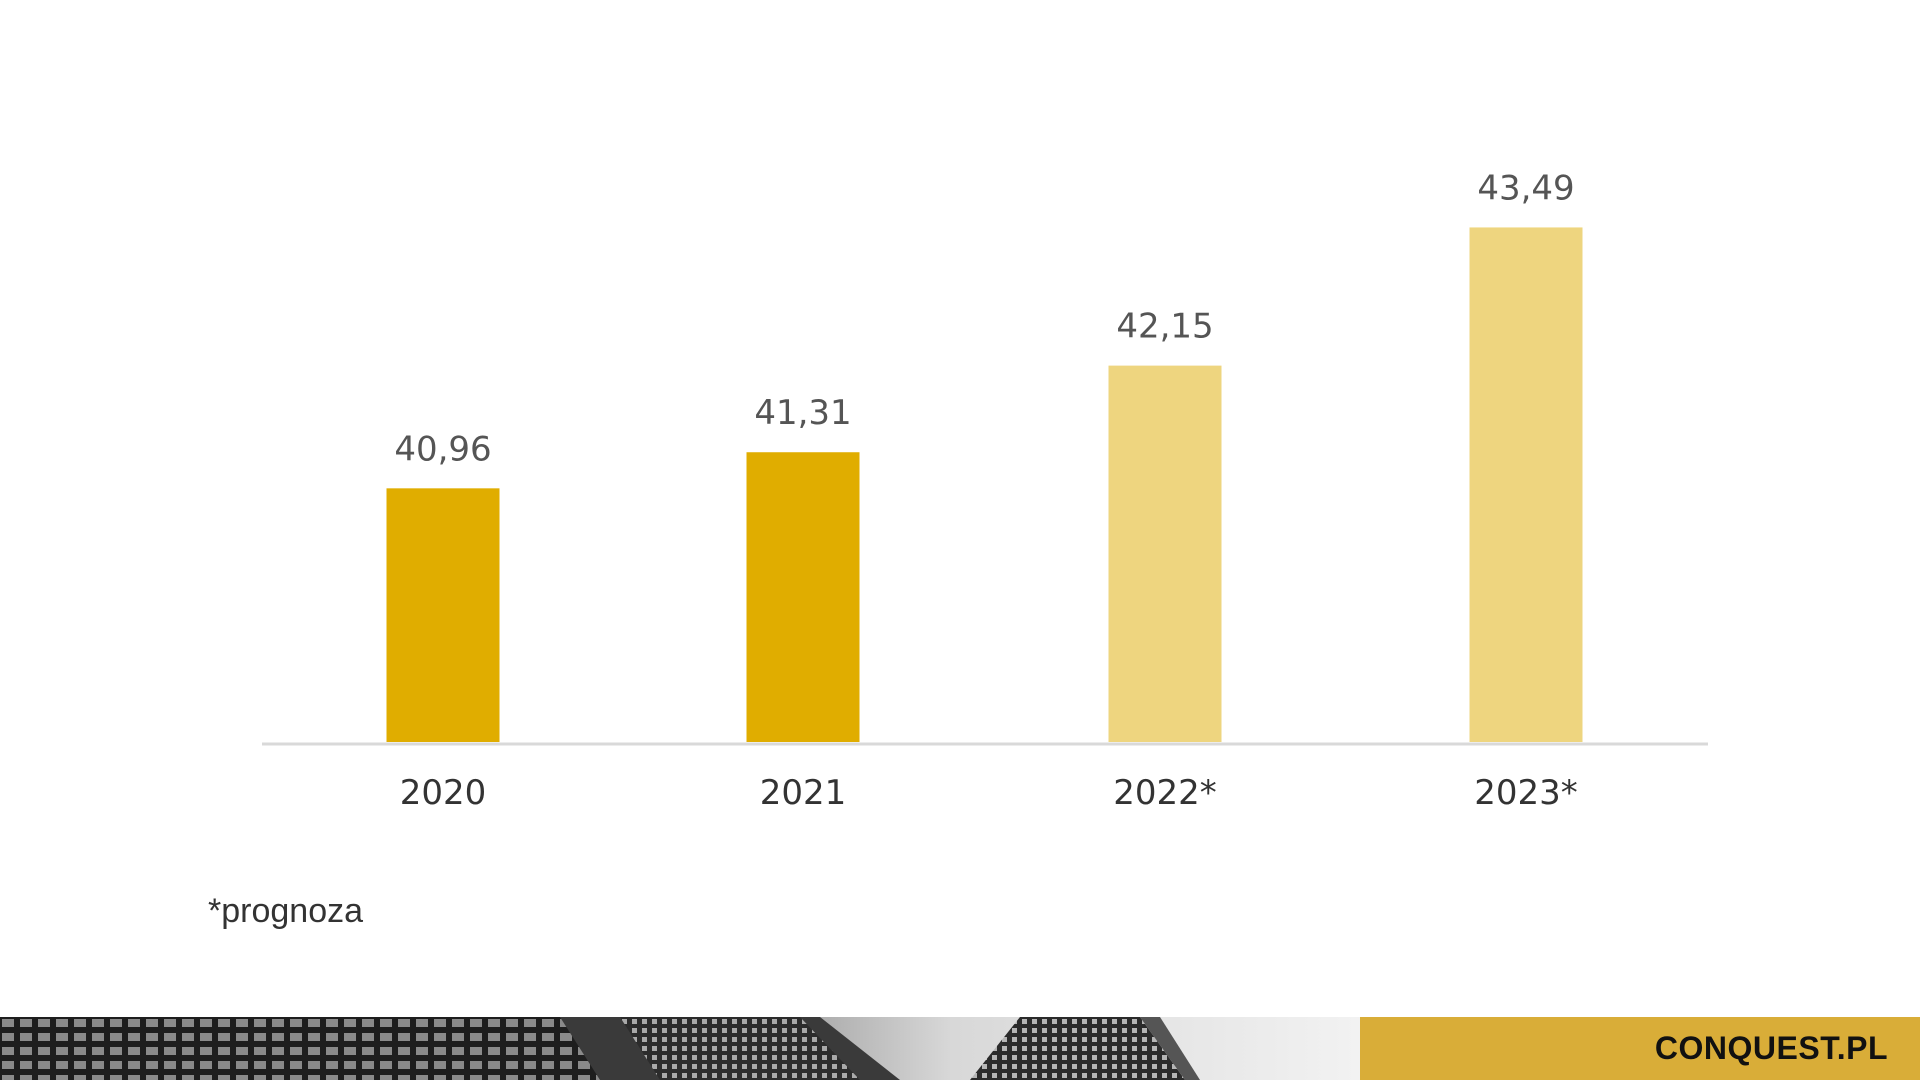  I want to click on value-label: 43,49, so click(1525, 188).